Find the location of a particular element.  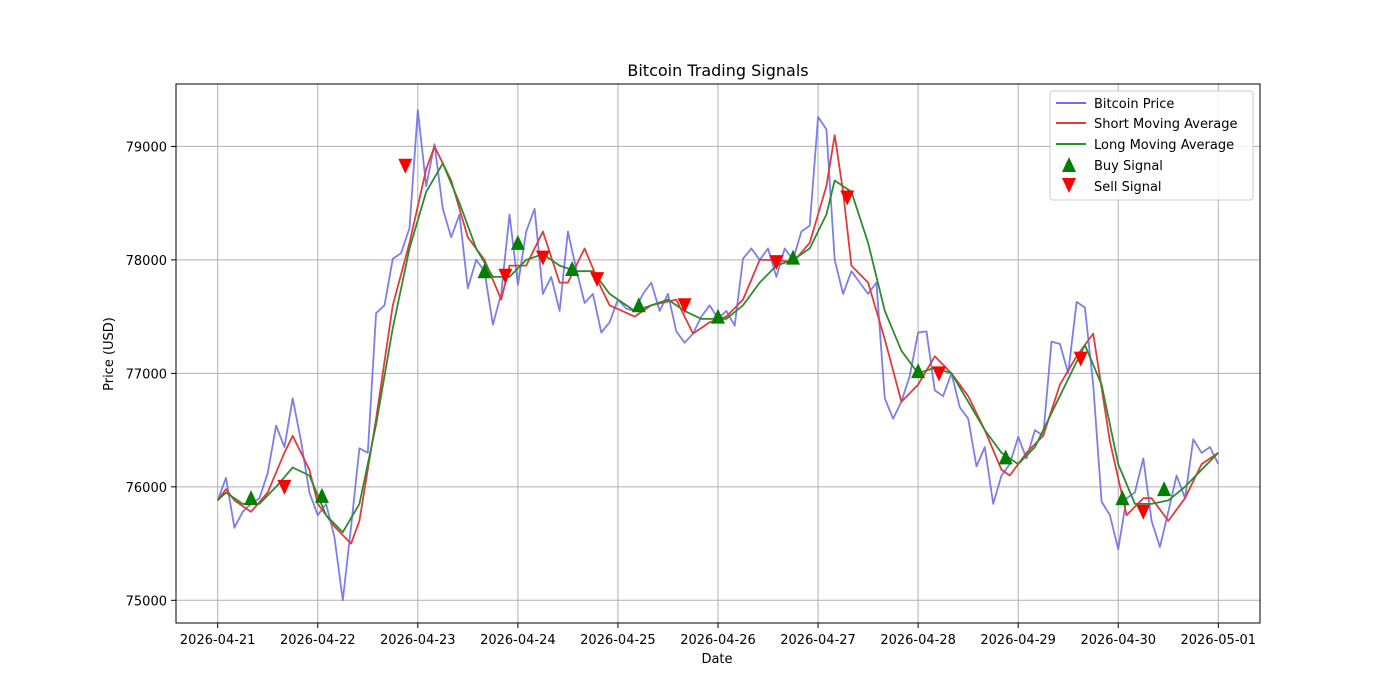

x-tick-label: 2026-04-22 is located at coordinates (318, 640).